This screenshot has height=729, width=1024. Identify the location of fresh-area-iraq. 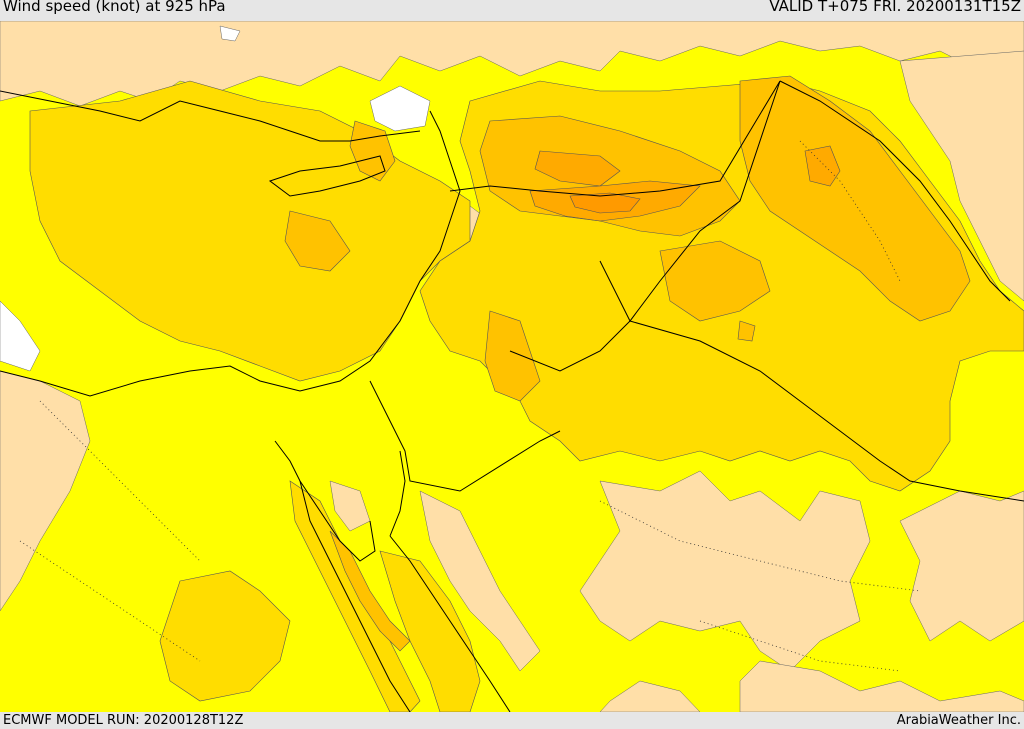
(855, 198).